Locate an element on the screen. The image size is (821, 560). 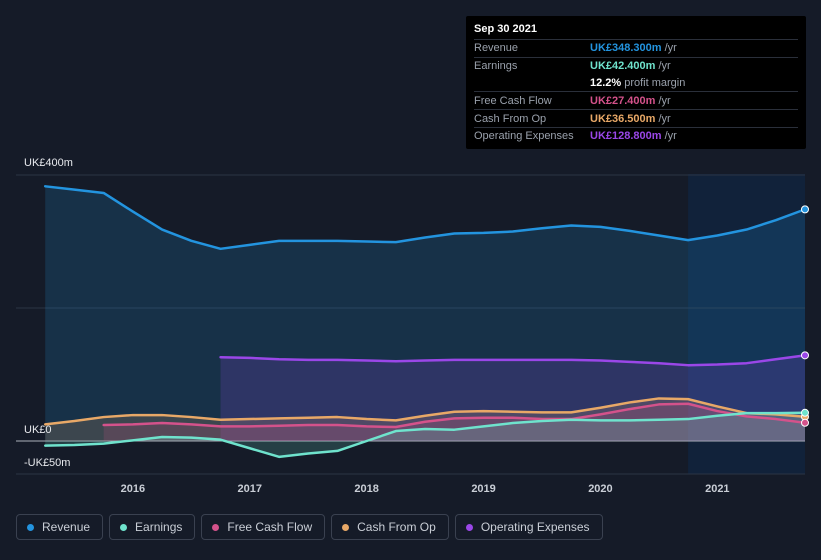
line-earnings is located at coordinates (425, 435).